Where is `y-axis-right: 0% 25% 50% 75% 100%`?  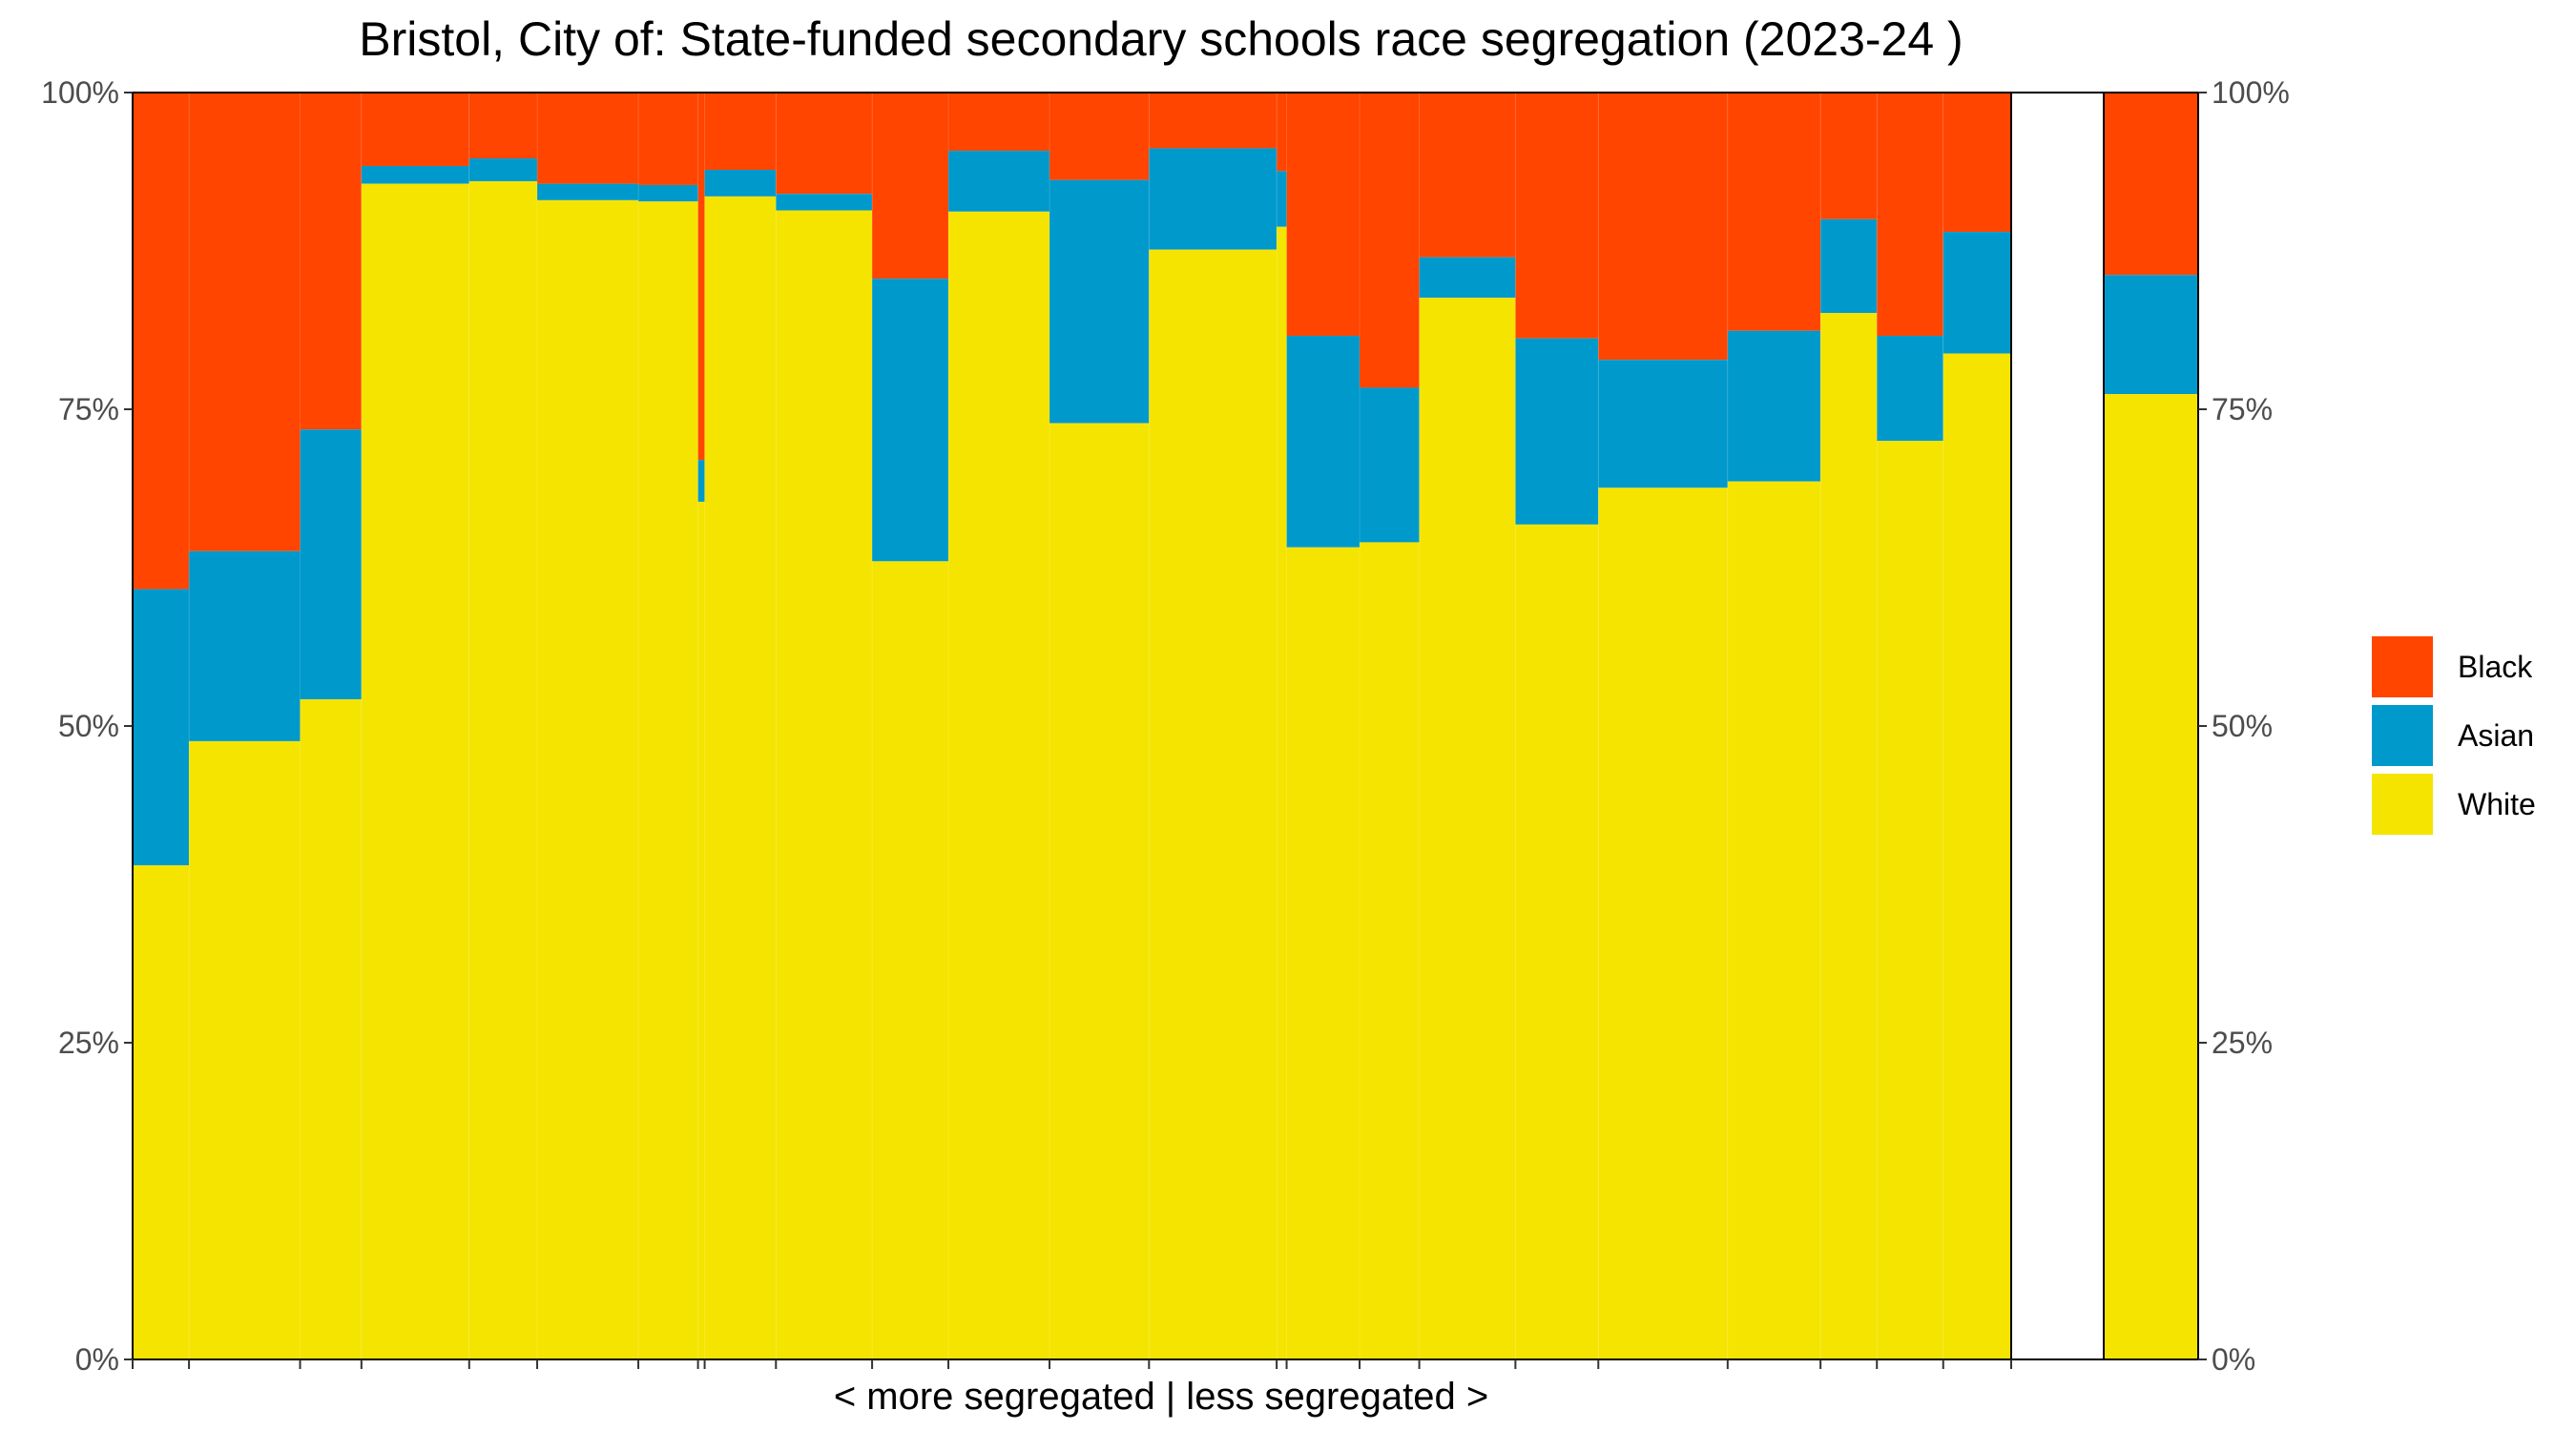
y-axis-right: 0% 25% 50% 75% 100% is located at coordinates (2244, 726).